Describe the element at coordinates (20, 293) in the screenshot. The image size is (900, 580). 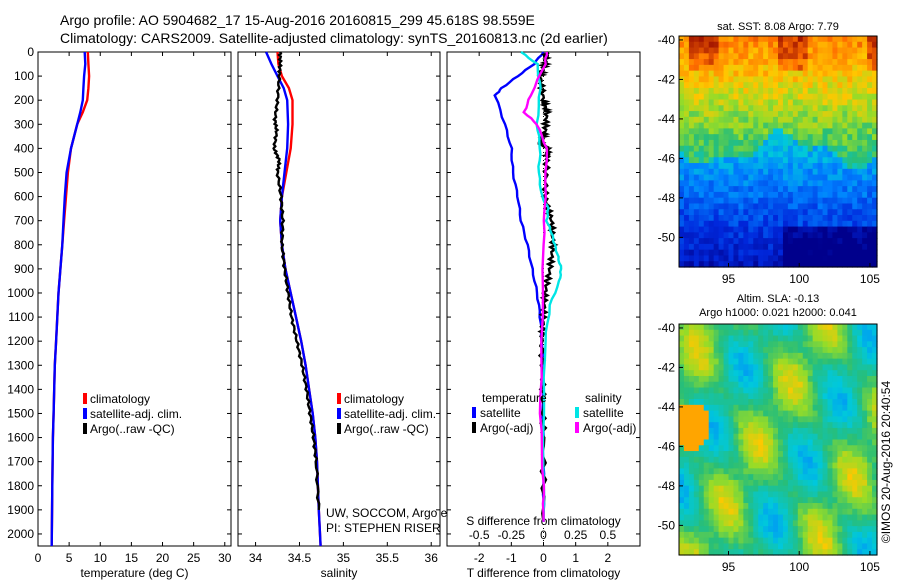
I see `y-tick-label: 1000` at that location.